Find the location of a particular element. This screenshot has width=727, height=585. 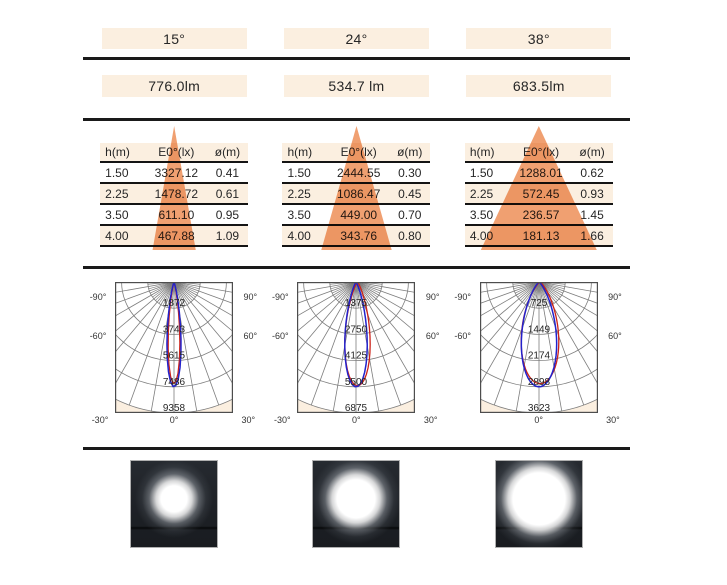

polar-ring-value: 5615 is located at coordinates (174, 356).